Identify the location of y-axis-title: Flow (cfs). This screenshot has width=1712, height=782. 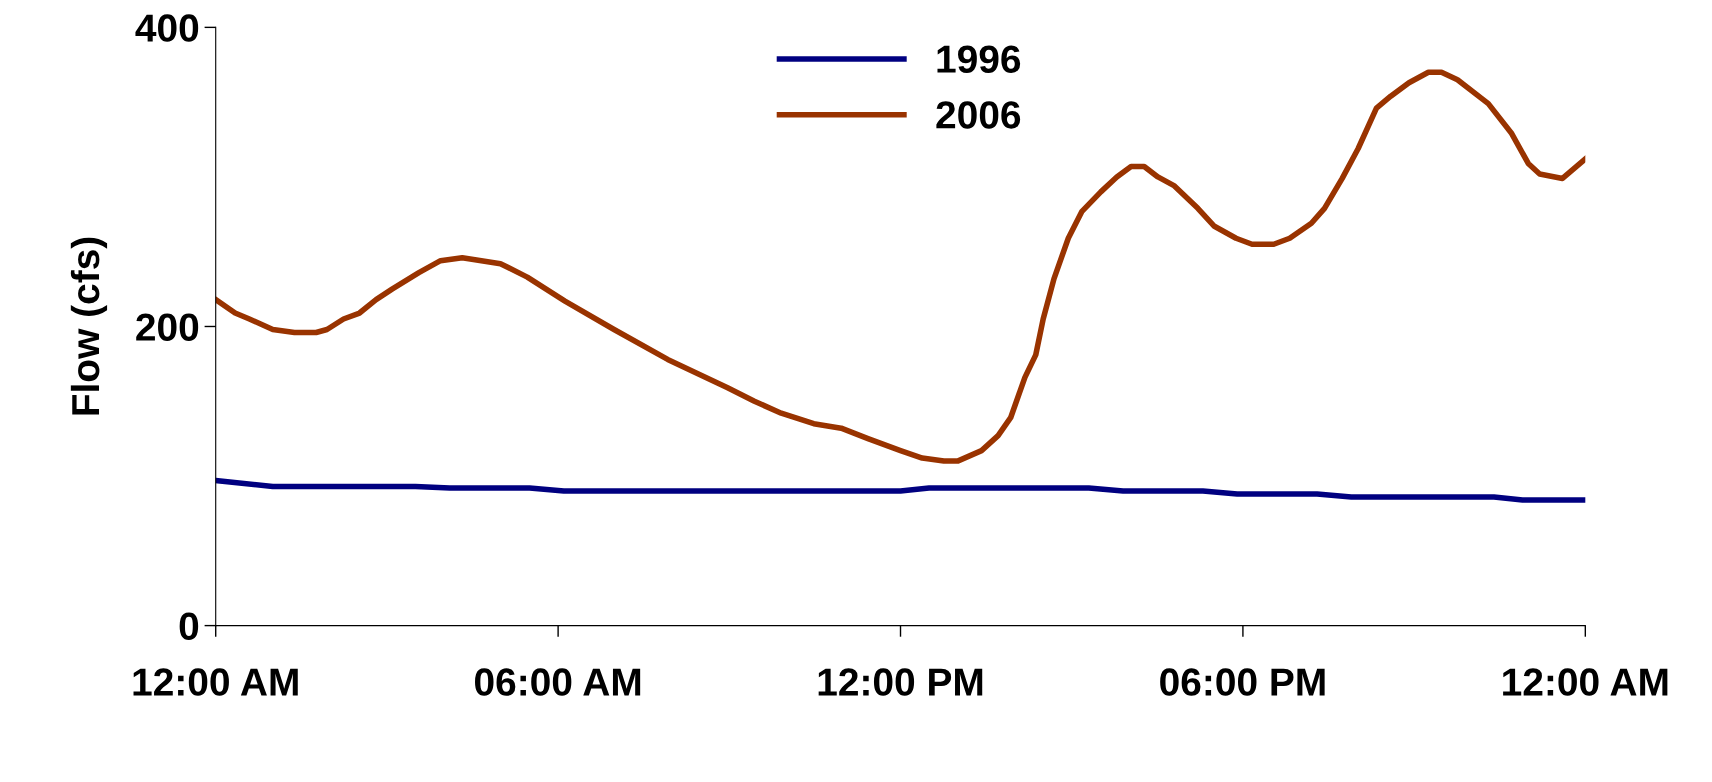
(89, 326).